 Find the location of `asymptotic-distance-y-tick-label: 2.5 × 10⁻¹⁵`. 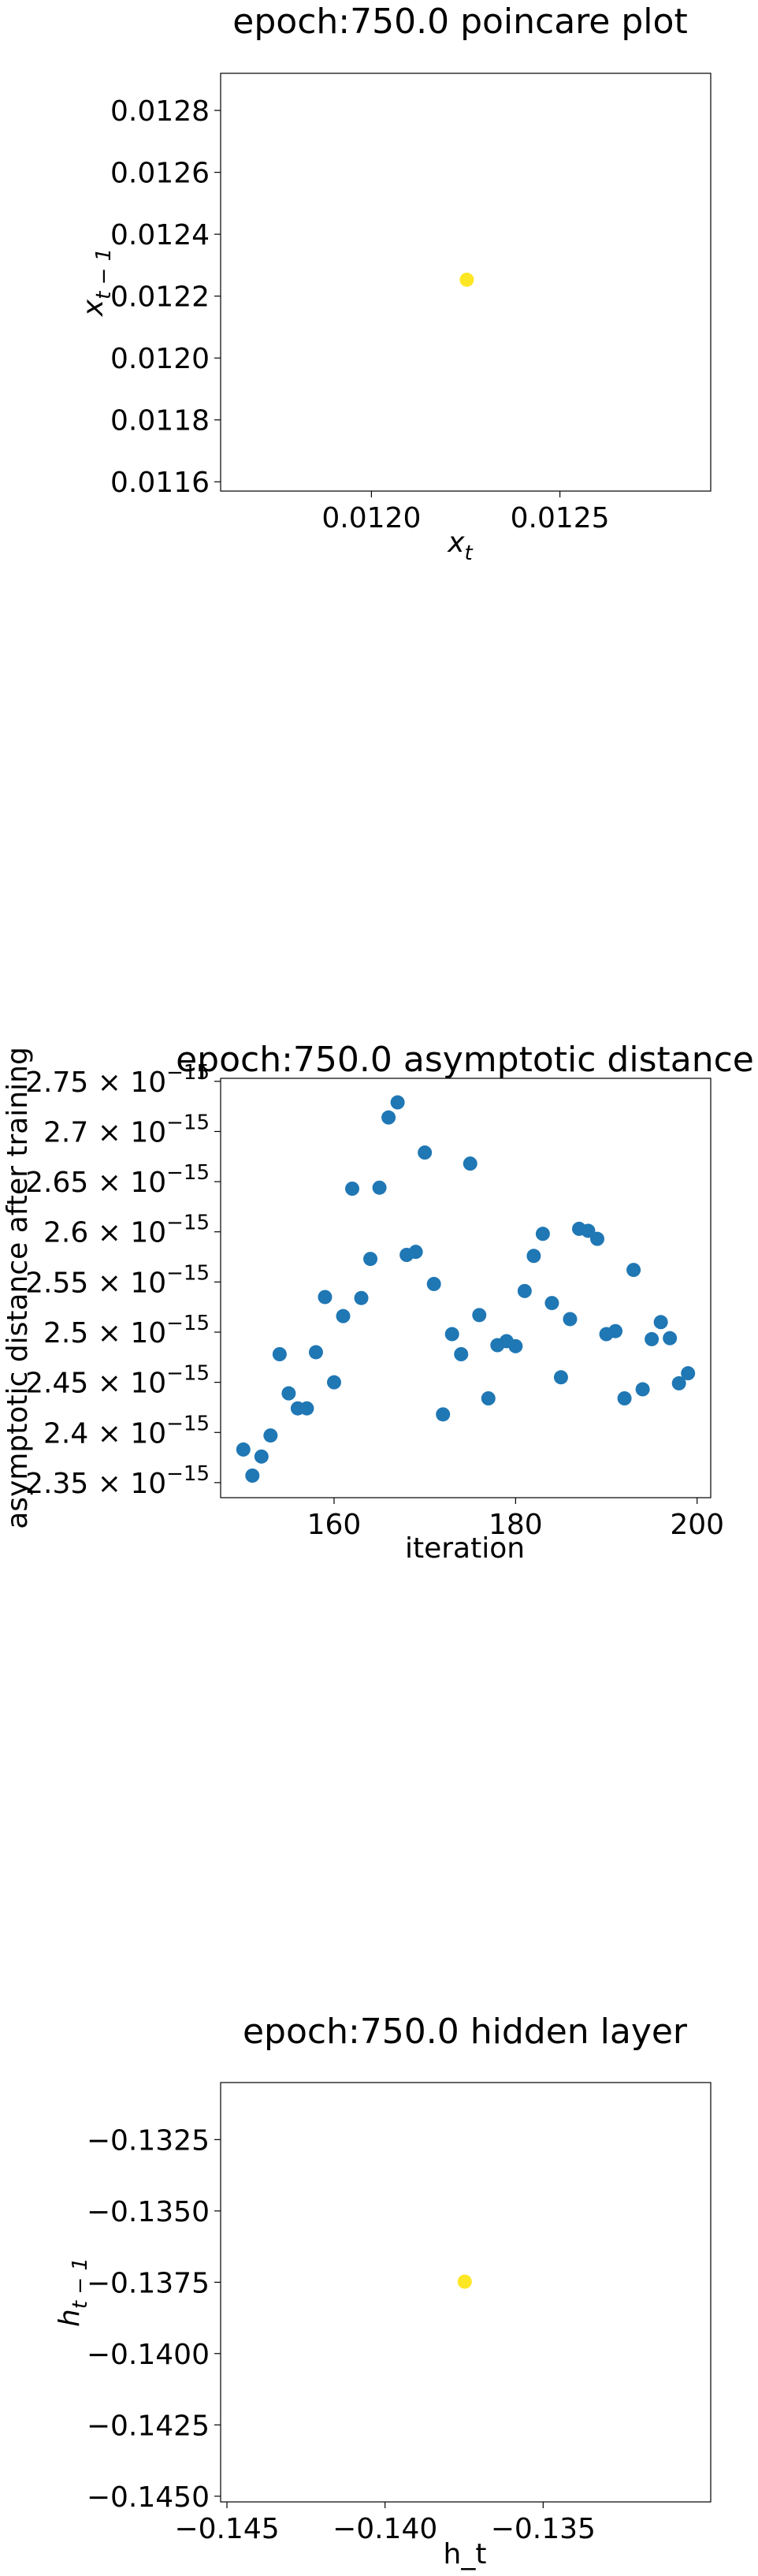

asymptotic-distance-y-tick-label: 2.5 × 10⁻¹⁵ is located at coordinates (127, 1330).